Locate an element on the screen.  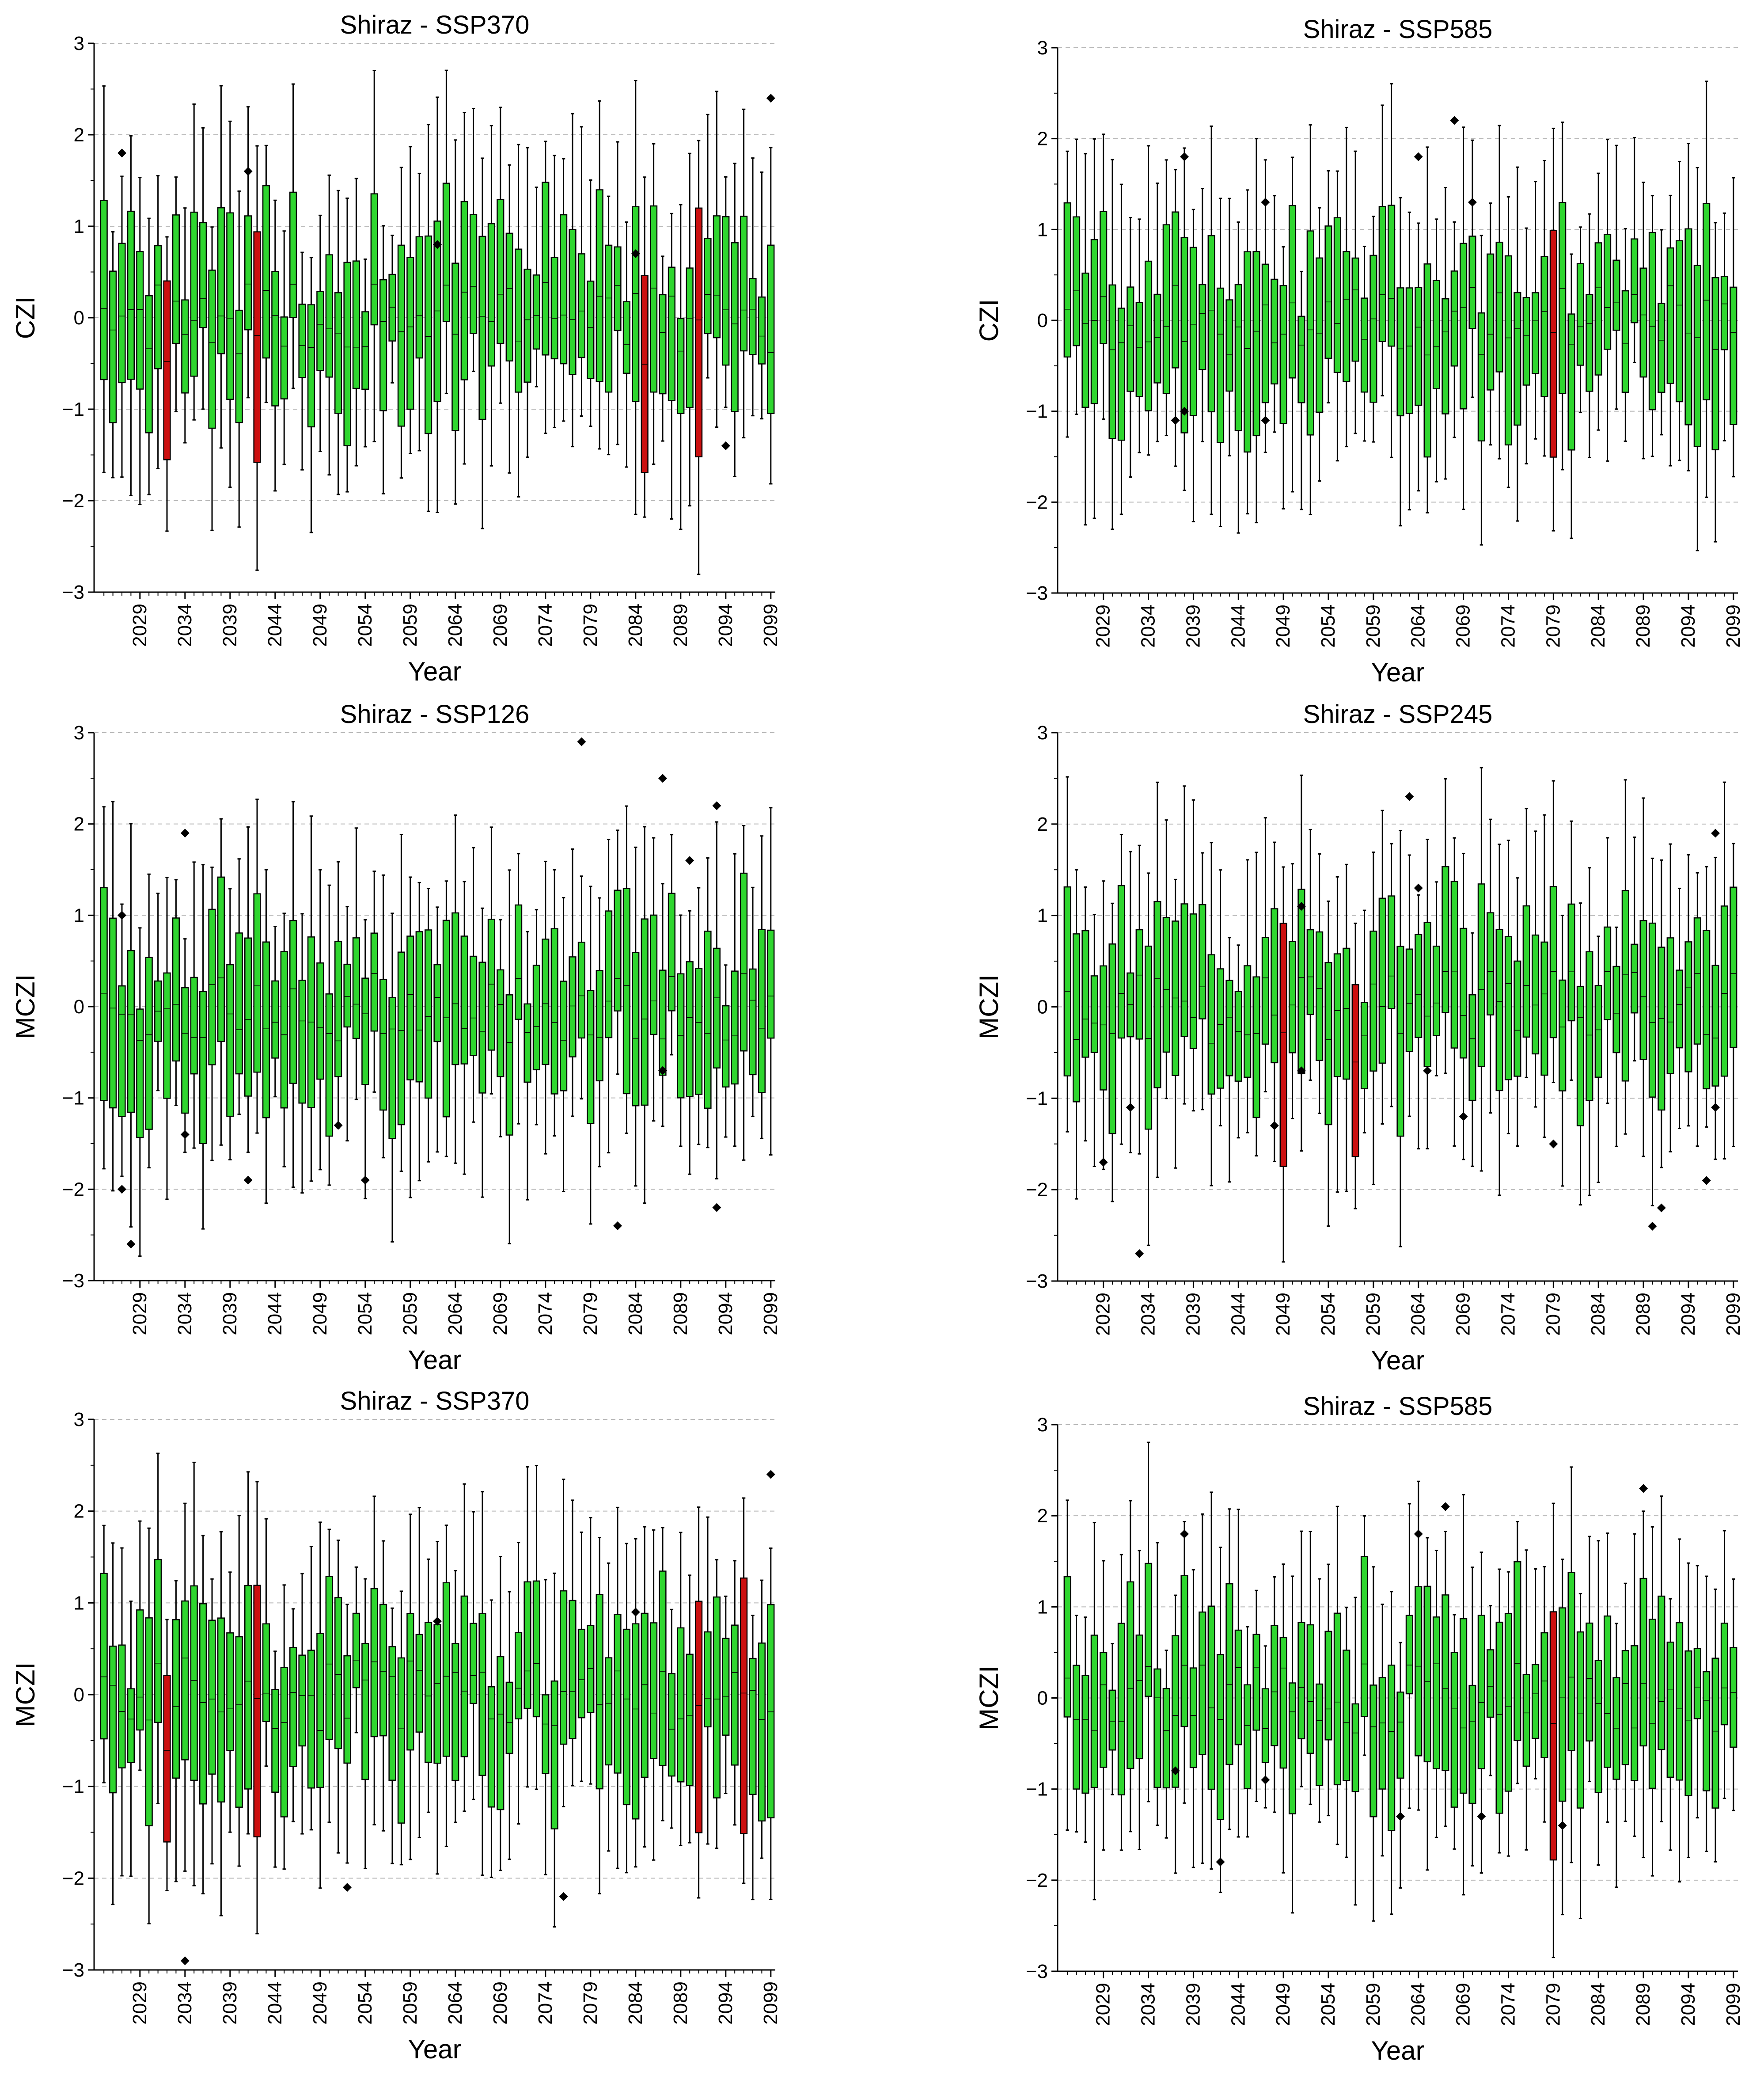
box-2052 is located at coordinates (1310, 319).